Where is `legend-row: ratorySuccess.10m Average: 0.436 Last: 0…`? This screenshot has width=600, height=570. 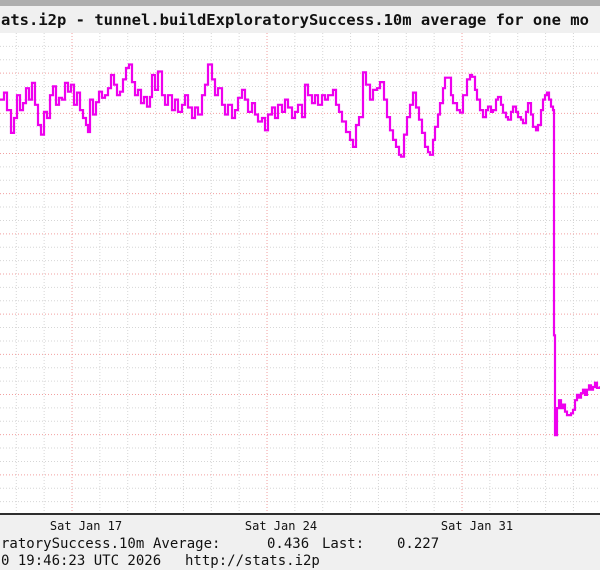
legend-row: ratorySuccess.10m Average: 0.436 Last: 0… is located at coordinates (300, 544).